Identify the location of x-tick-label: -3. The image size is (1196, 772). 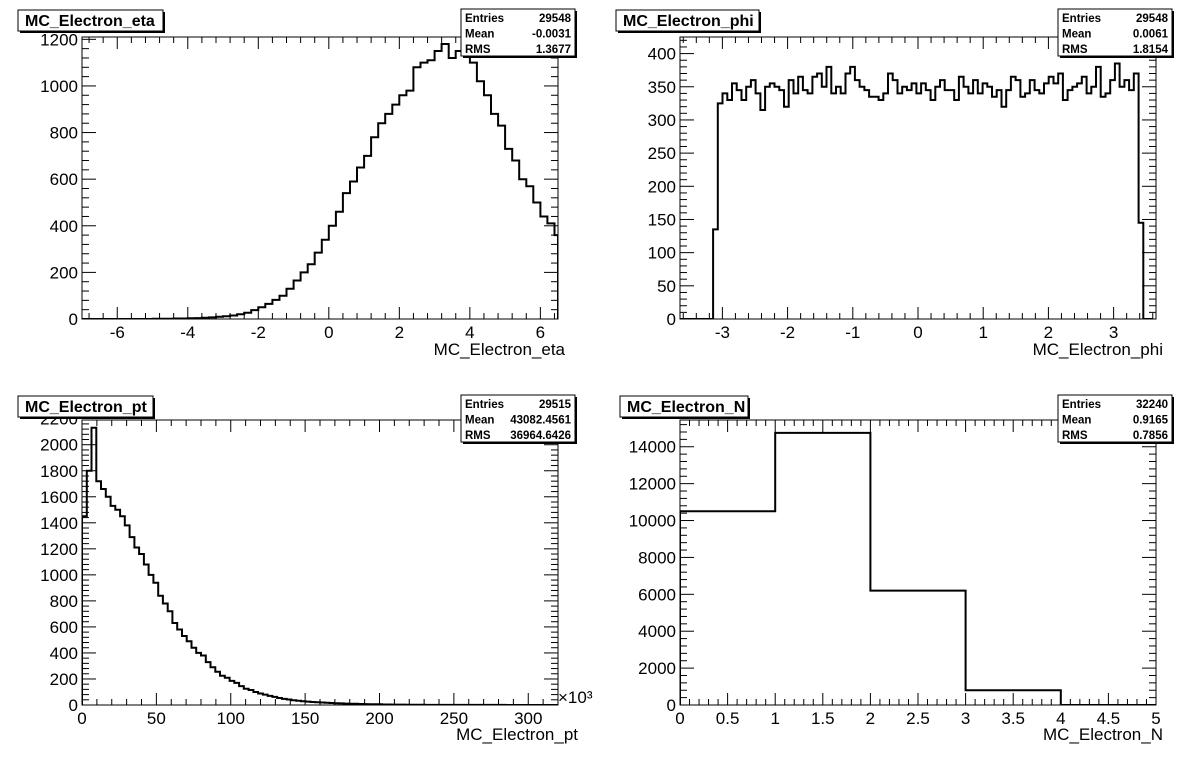
(722, 332).